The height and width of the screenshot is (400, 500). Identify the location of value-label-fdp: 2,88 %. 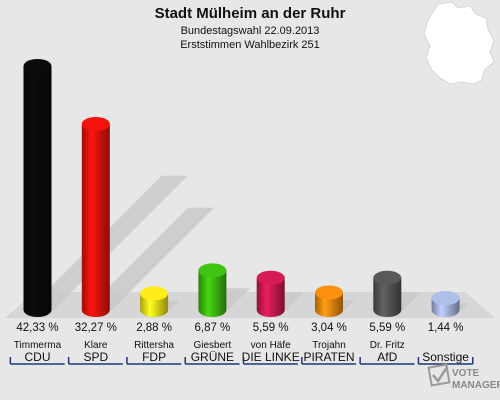
(154, 328).